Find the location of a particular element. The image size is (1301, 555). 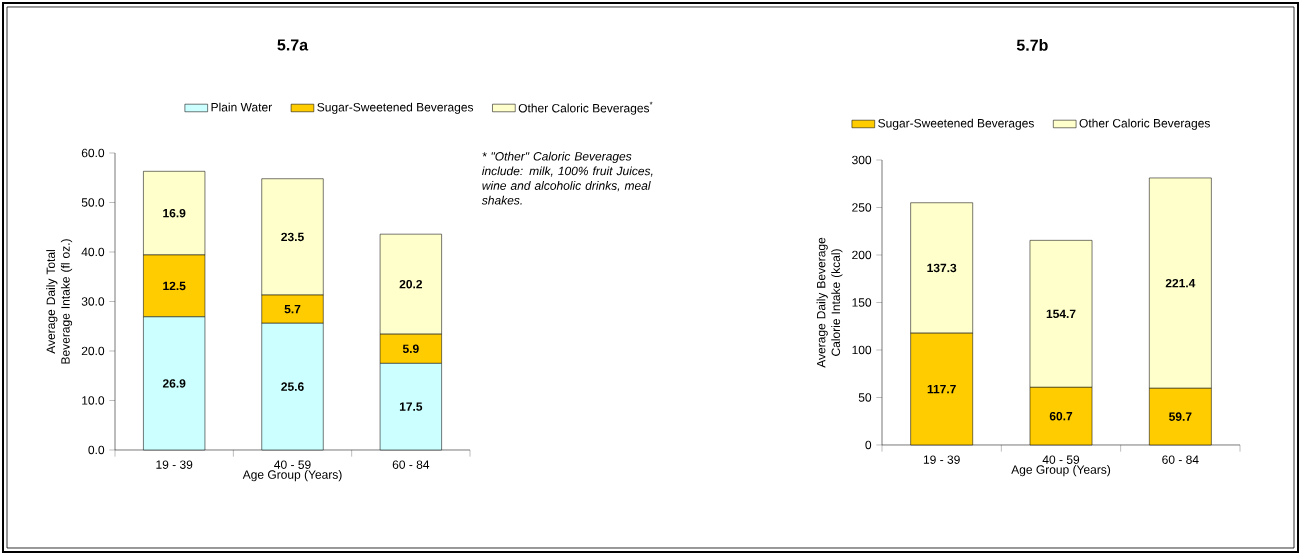

data-label: 26.9 is located at coordinates (174, 383).